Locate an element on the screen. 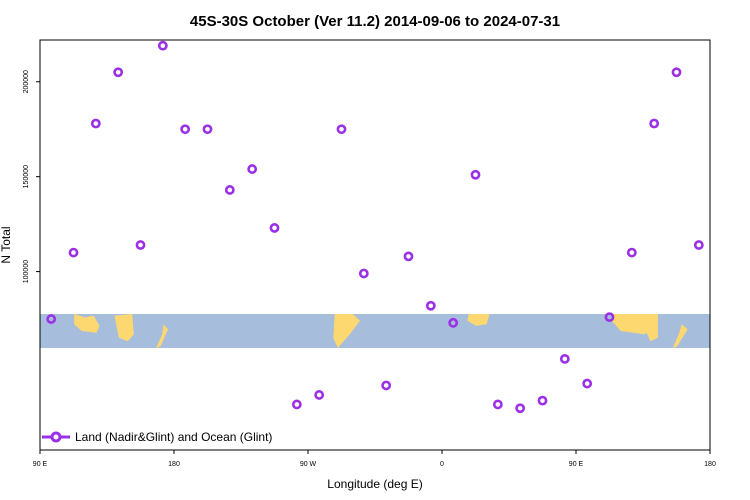  ocean-band is located at coordinates (375, 331).